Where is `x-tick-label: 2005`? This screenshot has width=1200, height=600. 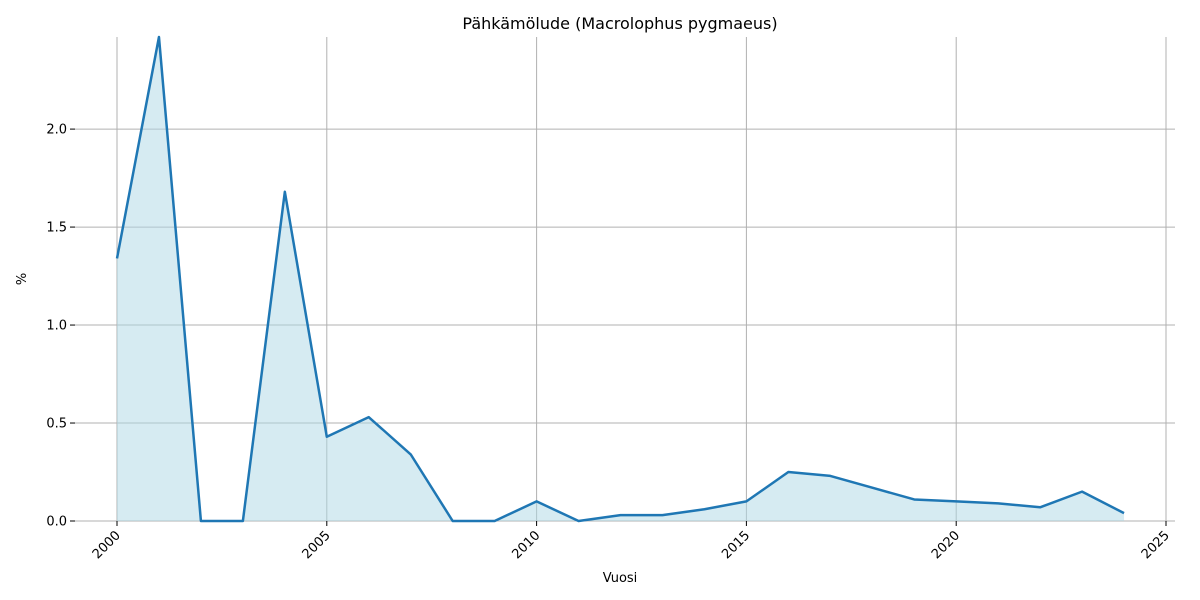
x-tick-label: 2005 is located at coordinates (317, 545).